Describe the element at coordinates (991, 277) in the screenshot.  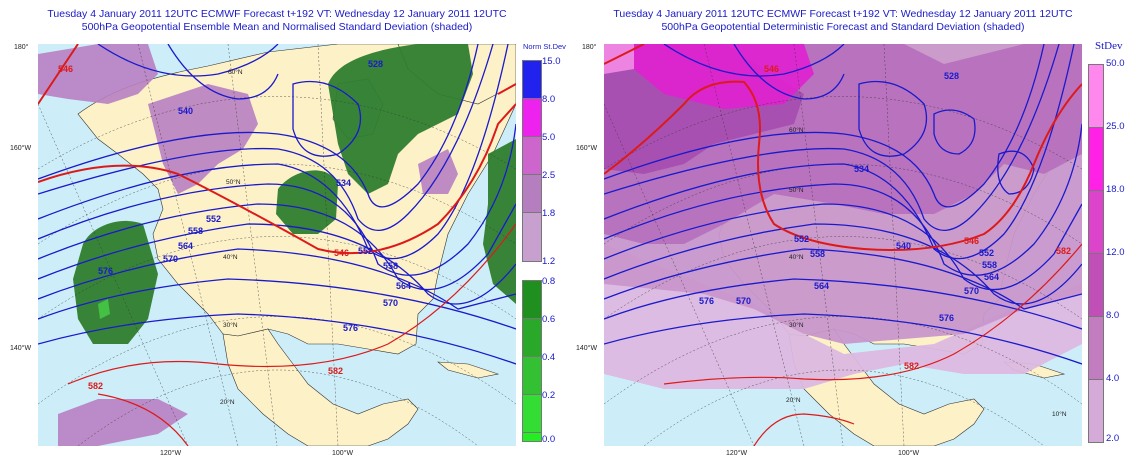
I see `contour-label-564-e: 564` at that location.